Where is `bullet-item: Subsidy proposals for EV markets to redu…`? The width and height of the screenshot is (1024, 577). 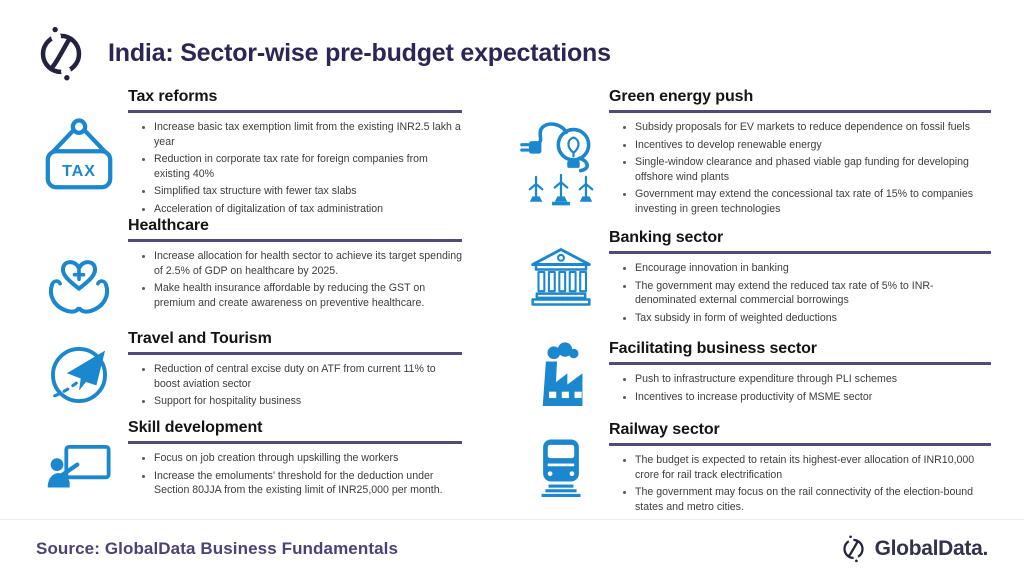
bullet-item: Subsidy proposals for EV markets to redu… is located at coordinates (813, 127).